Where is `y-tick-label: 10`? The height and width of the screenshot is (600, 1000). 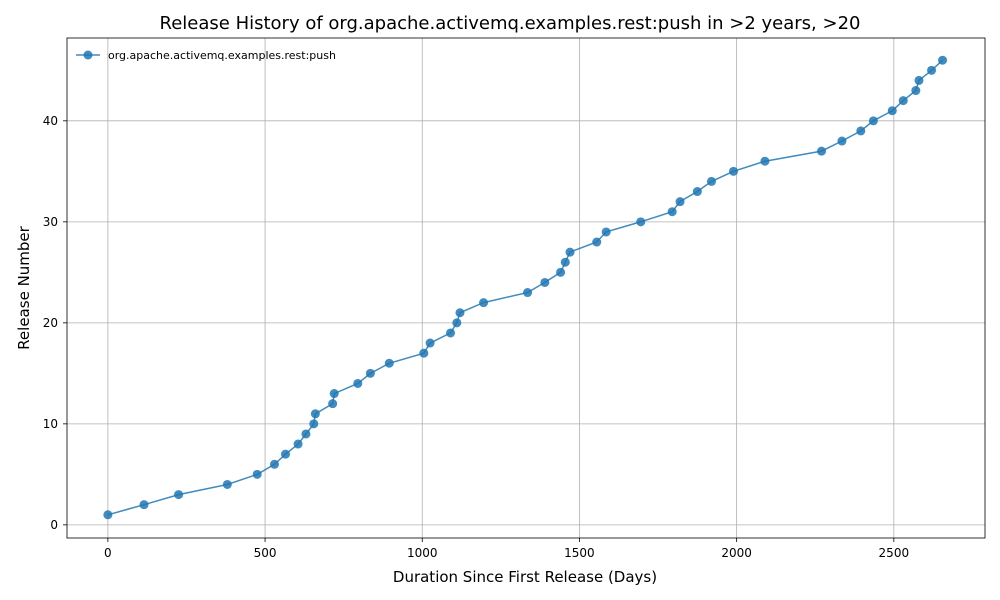 y-tick-label: 10 is located at coordinates (50, 424).